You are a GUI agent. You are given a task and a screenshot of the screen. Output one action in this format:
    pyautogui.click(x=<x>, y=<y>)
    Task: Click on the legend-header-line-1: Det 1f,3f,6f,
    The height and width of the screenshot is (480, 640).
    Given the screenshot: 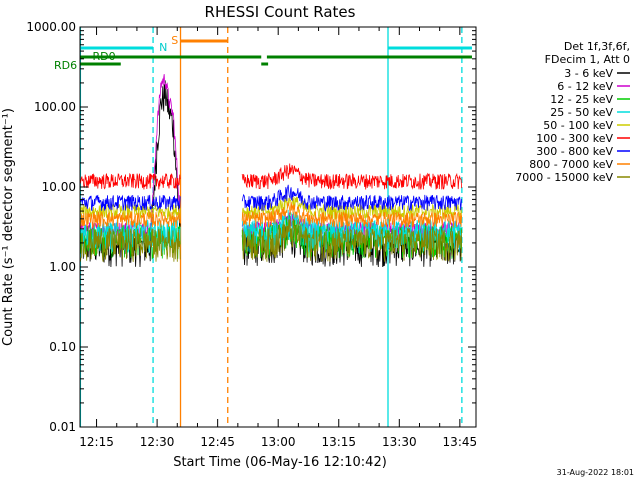 What is the action you would take?
    pyautogui.click(x=597, y=46)
    